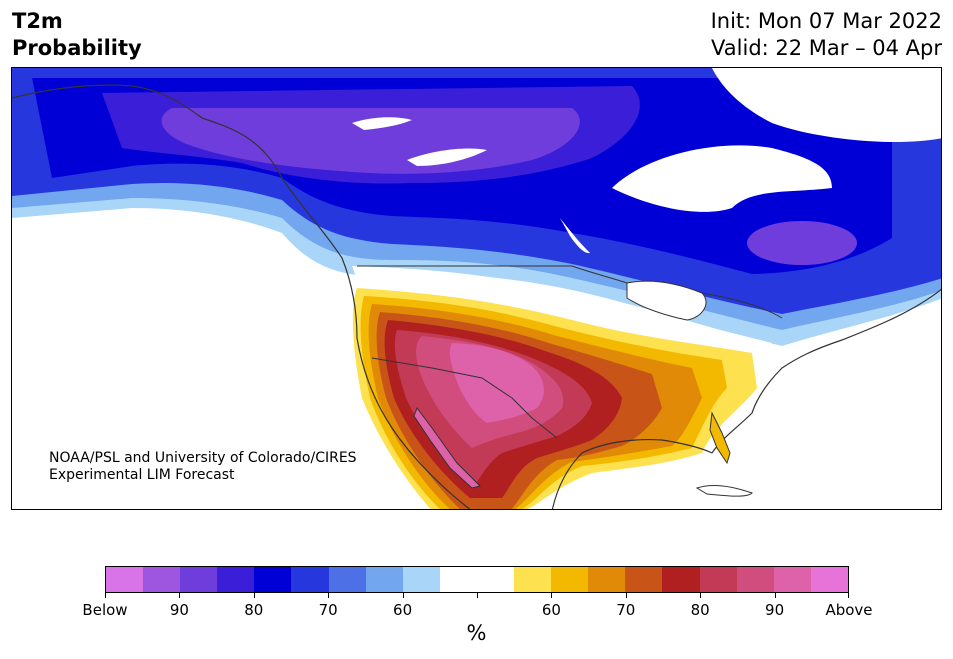 The width and height of the screenshot is (953, 659). I want to click on map-title: T2m Probability, so click(77, 35).